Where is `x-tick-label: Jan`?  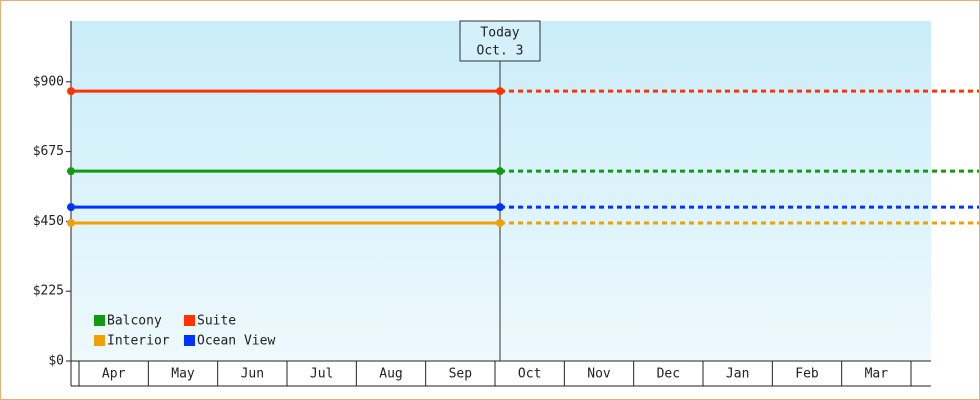
x-tick-label: Jan is located at coordinates (737, 374).